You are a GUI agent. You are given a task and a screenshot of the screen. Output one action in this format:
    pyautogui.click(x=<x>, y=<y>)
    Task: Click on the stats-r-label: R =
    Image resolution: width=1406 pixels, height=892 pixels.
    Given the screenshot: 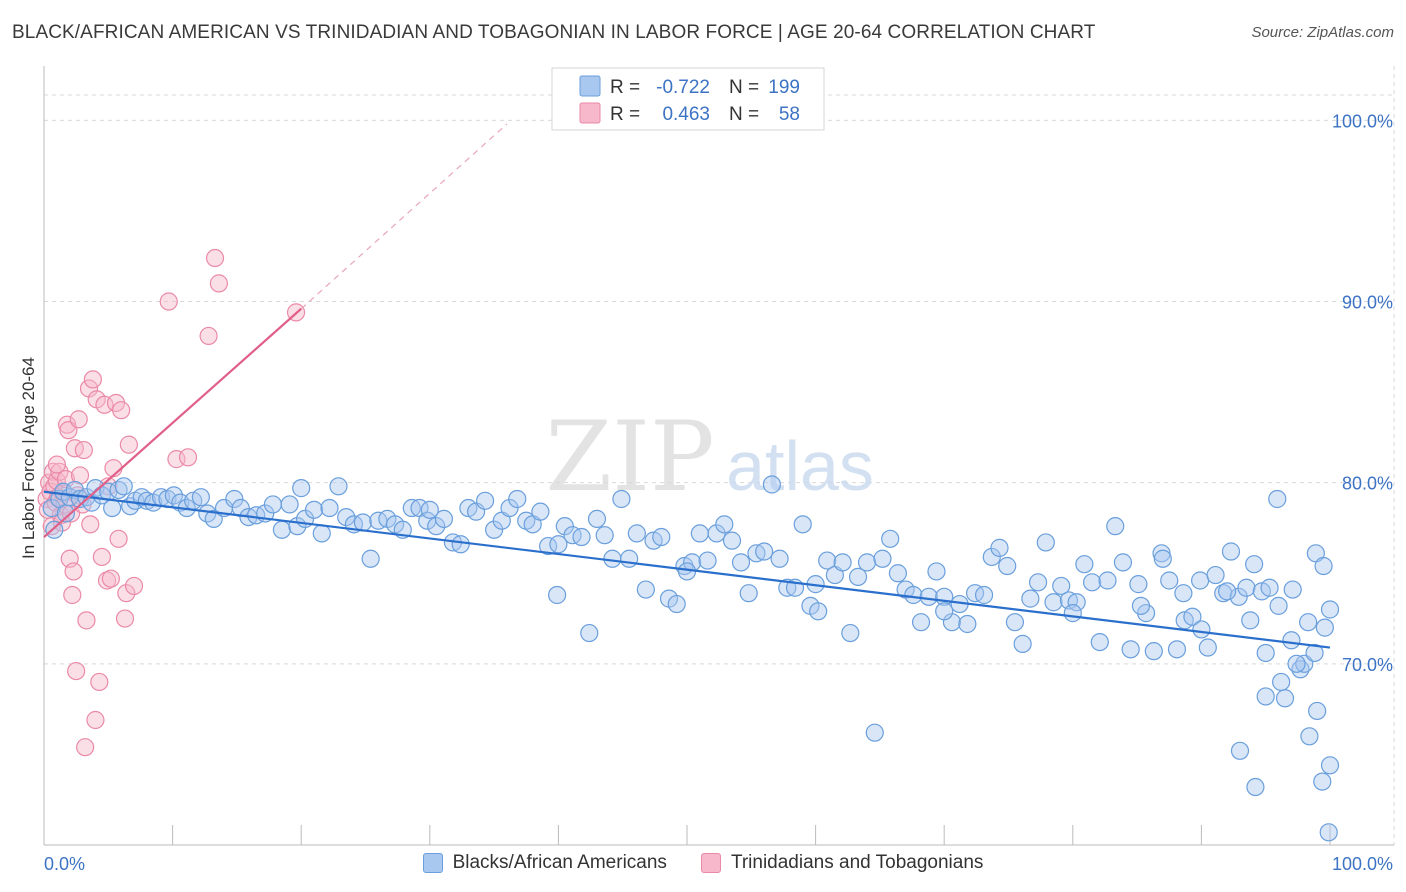 What is the action you would take?
    pyautogui.click(x=625, y=87)
    